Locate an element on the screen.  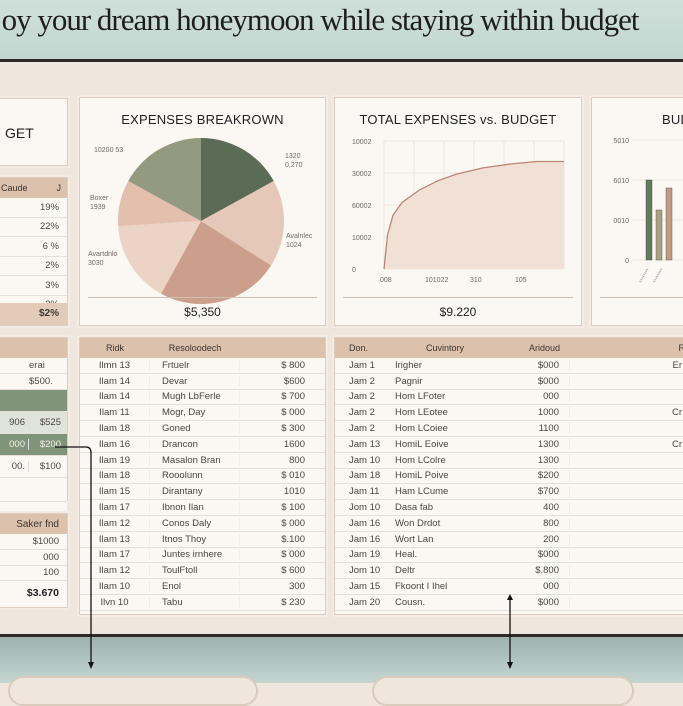
cell: Rooolunn is located at coordinates (195, 476).